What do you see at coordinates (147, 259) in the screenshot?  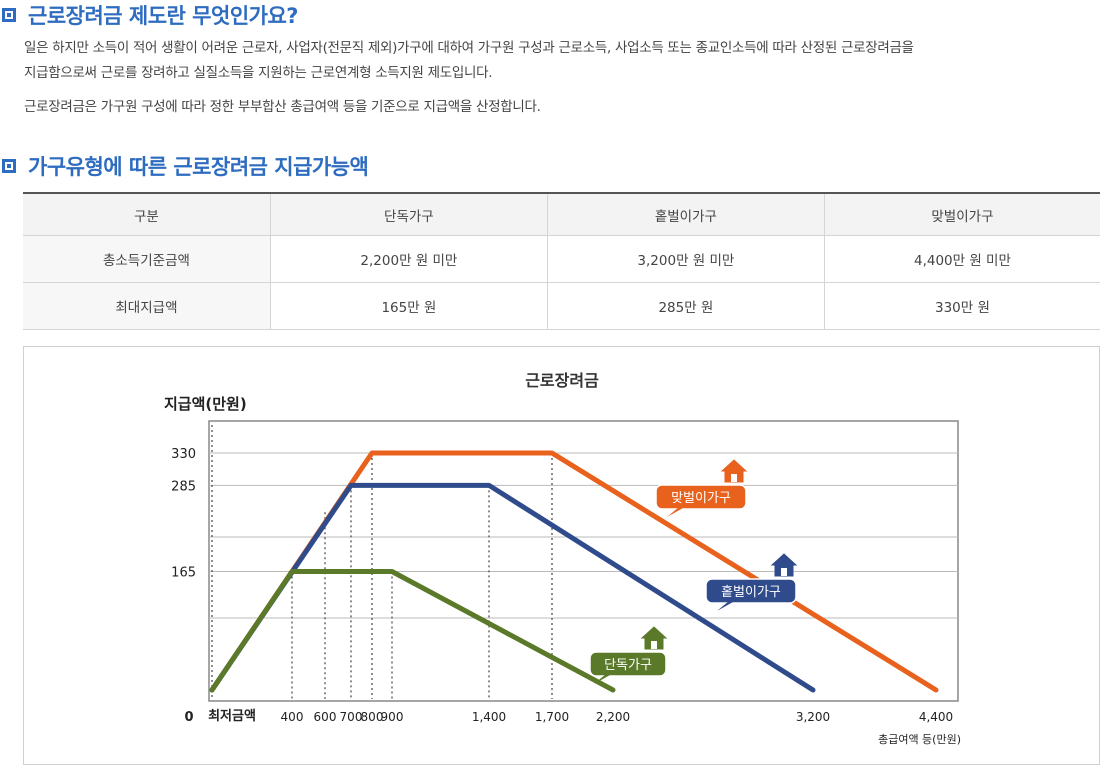 I see `table-cell: 총소득기준금액` at bounding box center [147, 259].